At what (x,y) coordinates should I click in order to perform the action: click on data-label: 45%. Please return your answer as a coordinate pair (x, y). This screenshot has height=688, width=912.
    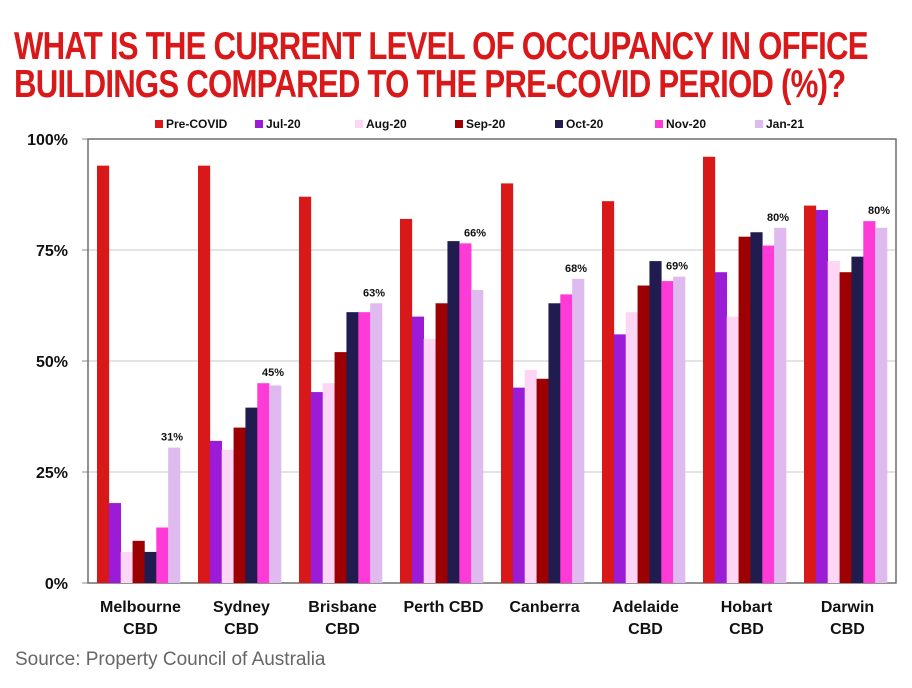
    Looking at the image, I should click on (273, 373).